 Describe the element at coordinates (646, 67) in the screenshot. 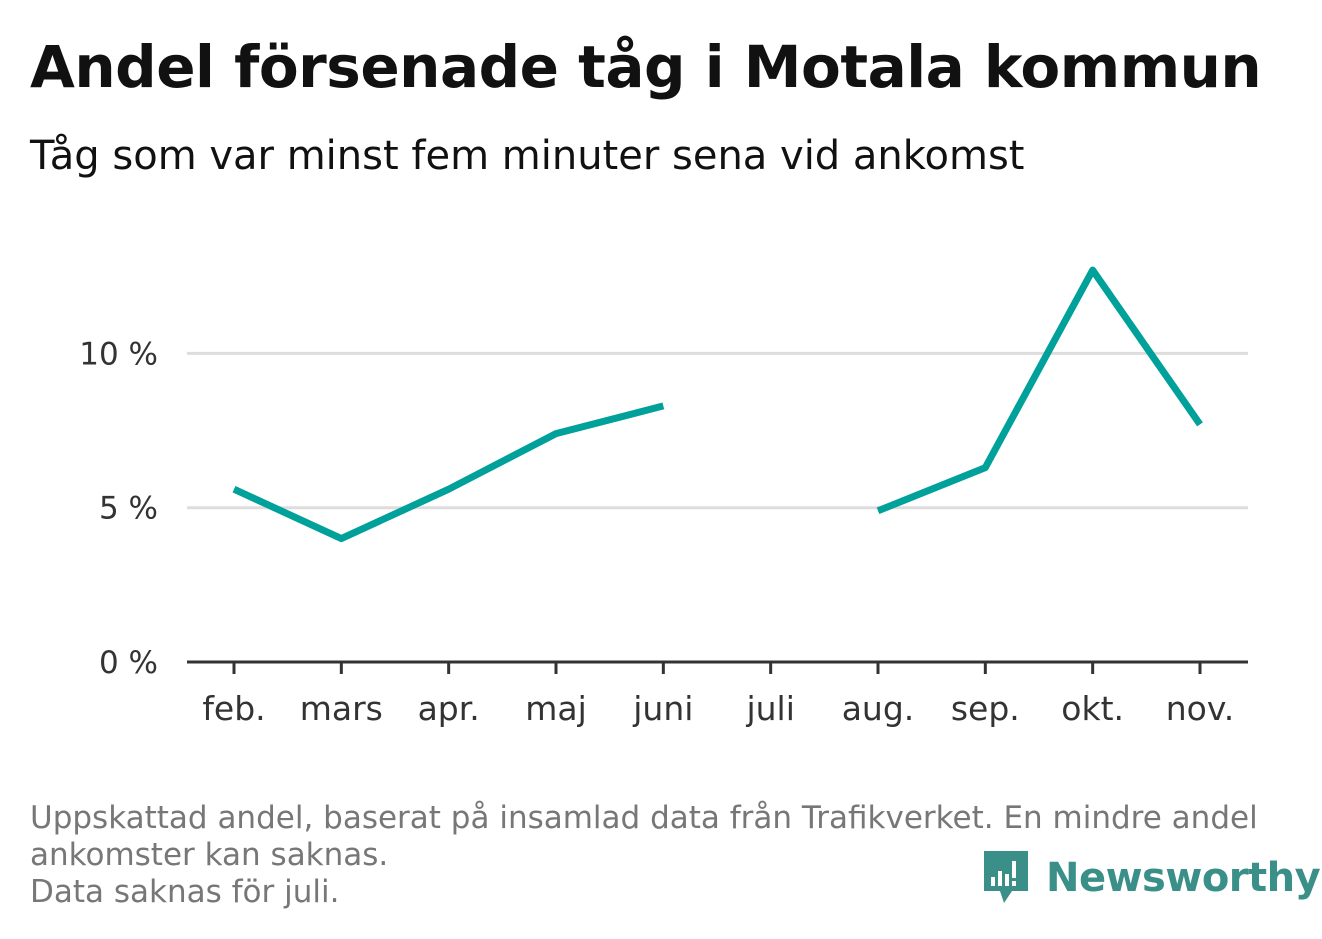

I see `chart-title: Andel försenade tåg i Motala kommun` at that location.